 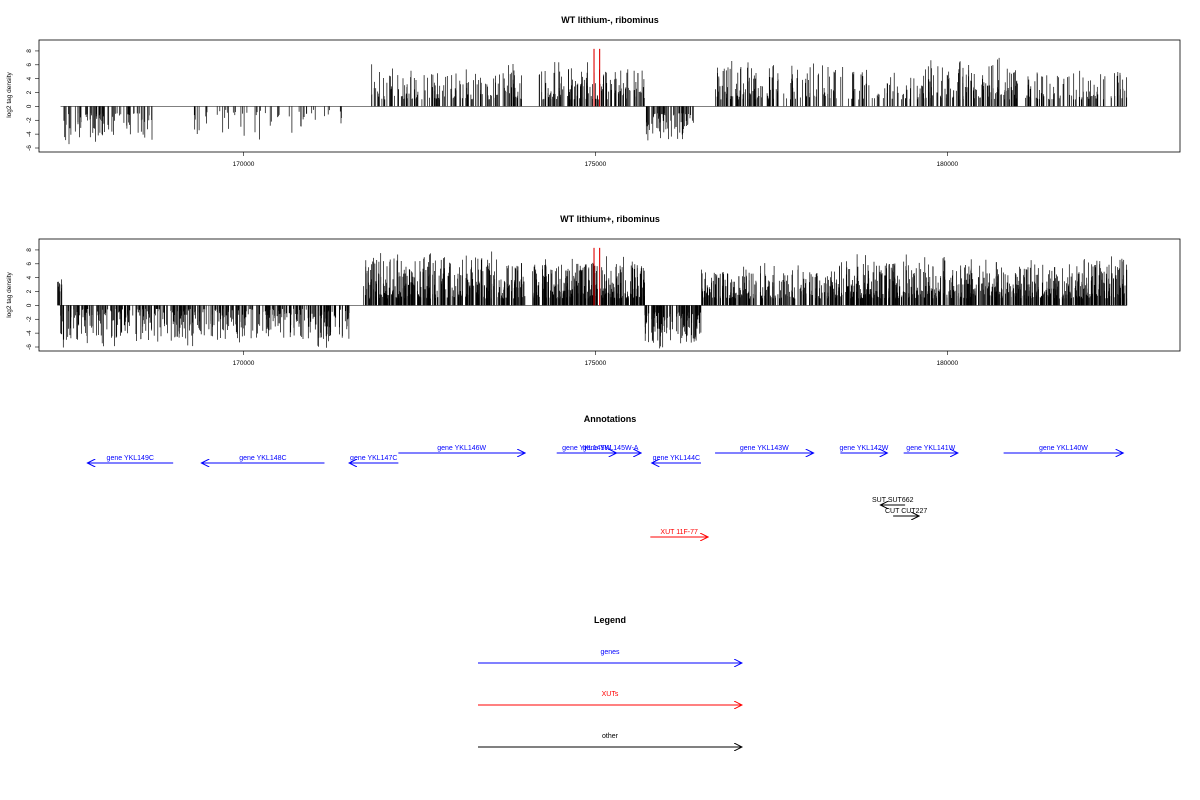 I want to click on annotations-title: Annotations, so click(x=610, y=419).